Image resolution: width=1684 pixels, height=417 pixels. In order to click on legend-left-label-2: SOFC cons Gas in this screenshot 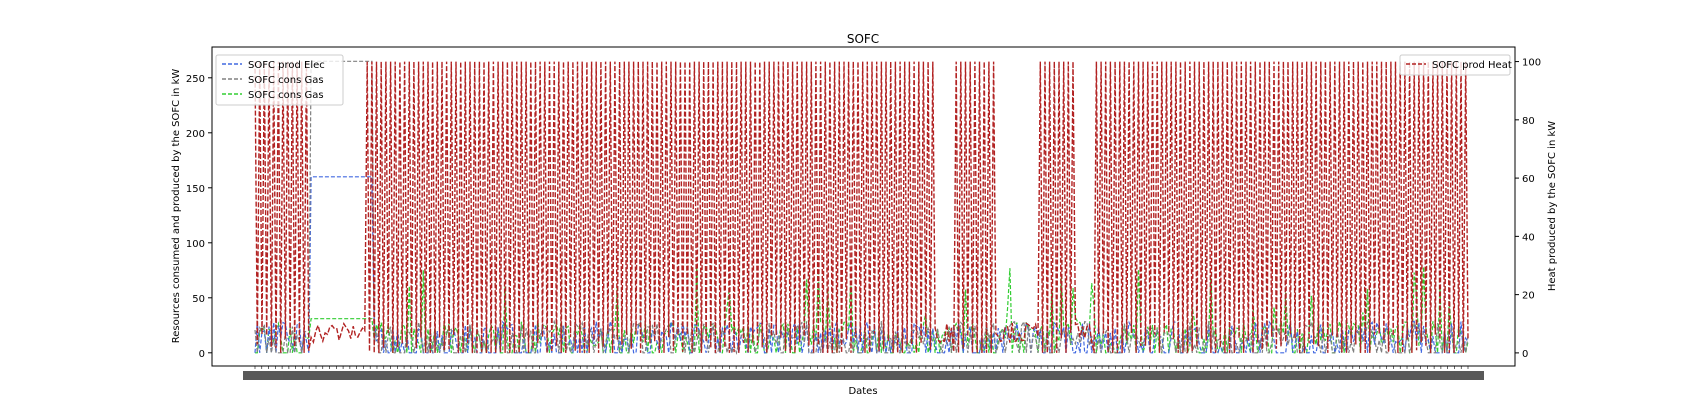, I will do `click(286, 95)`.